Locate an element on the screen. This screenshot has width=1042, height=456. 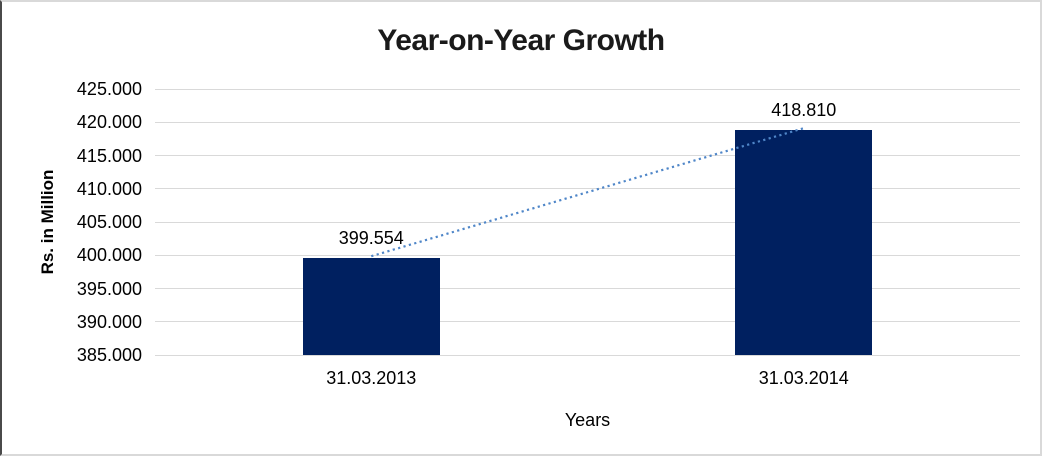
chart-title: Year-on-Year Growth is located at coordinates (521, 40).